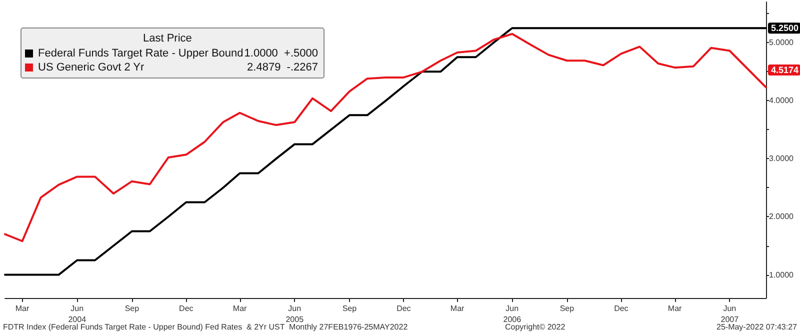  I want to click on legend-title: Last Price, so click(167, 38).